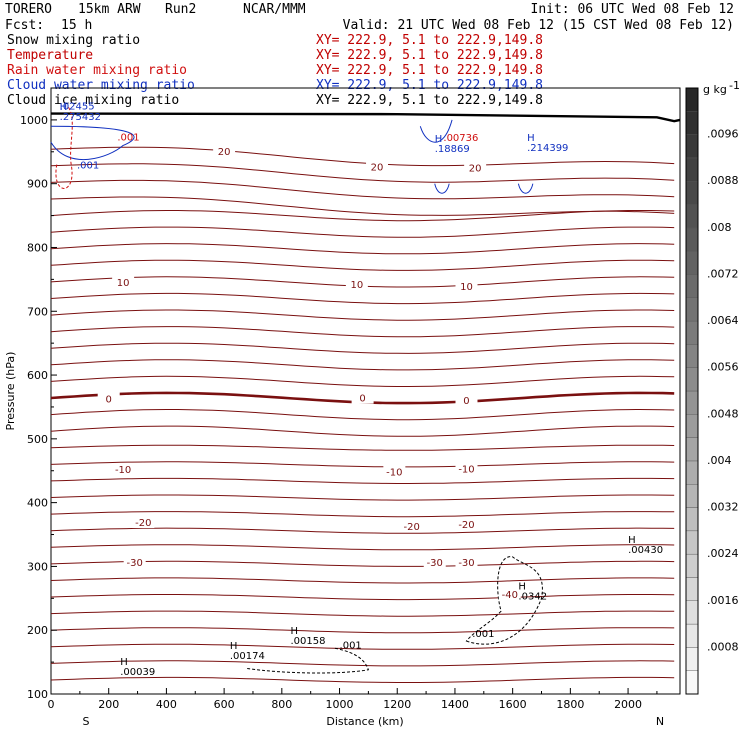  Describe the element at coordinates (455, 704) in the screenshot. I see `x-tick-label: 1400` at that location.